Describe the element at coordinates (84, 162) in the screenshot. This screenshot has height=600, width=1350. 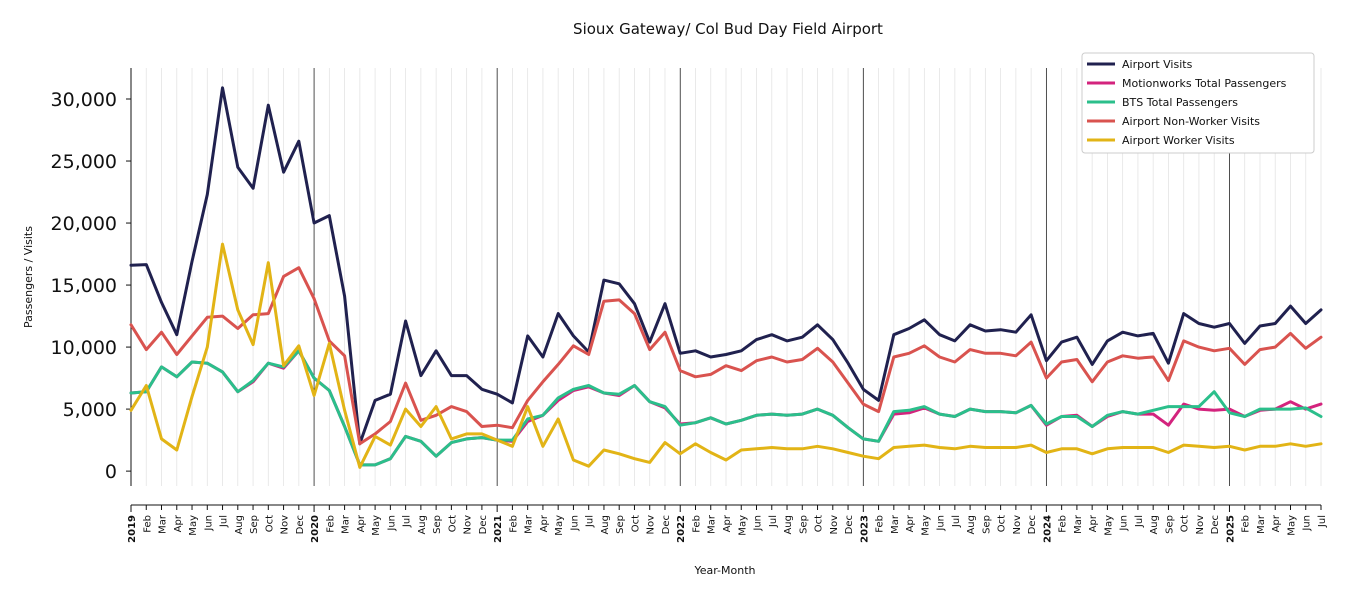
I see `y-tick-label: 25,000` at that location.